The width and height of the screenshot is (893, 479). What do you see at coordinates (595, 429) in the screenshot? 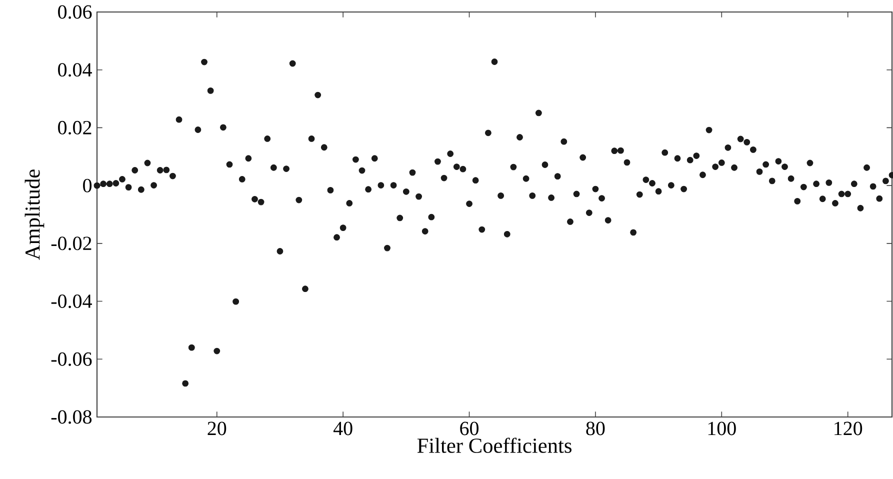
I see `x-tick-label: 80` at bounding box center [595, 429].